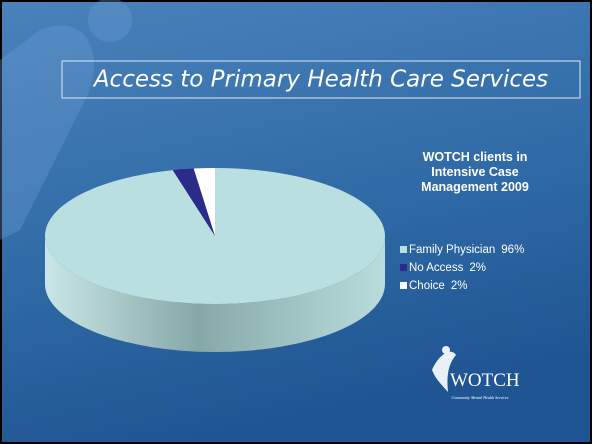  I want to click on slide-title: Access to Primary Health Care Services, so click(320, 80).